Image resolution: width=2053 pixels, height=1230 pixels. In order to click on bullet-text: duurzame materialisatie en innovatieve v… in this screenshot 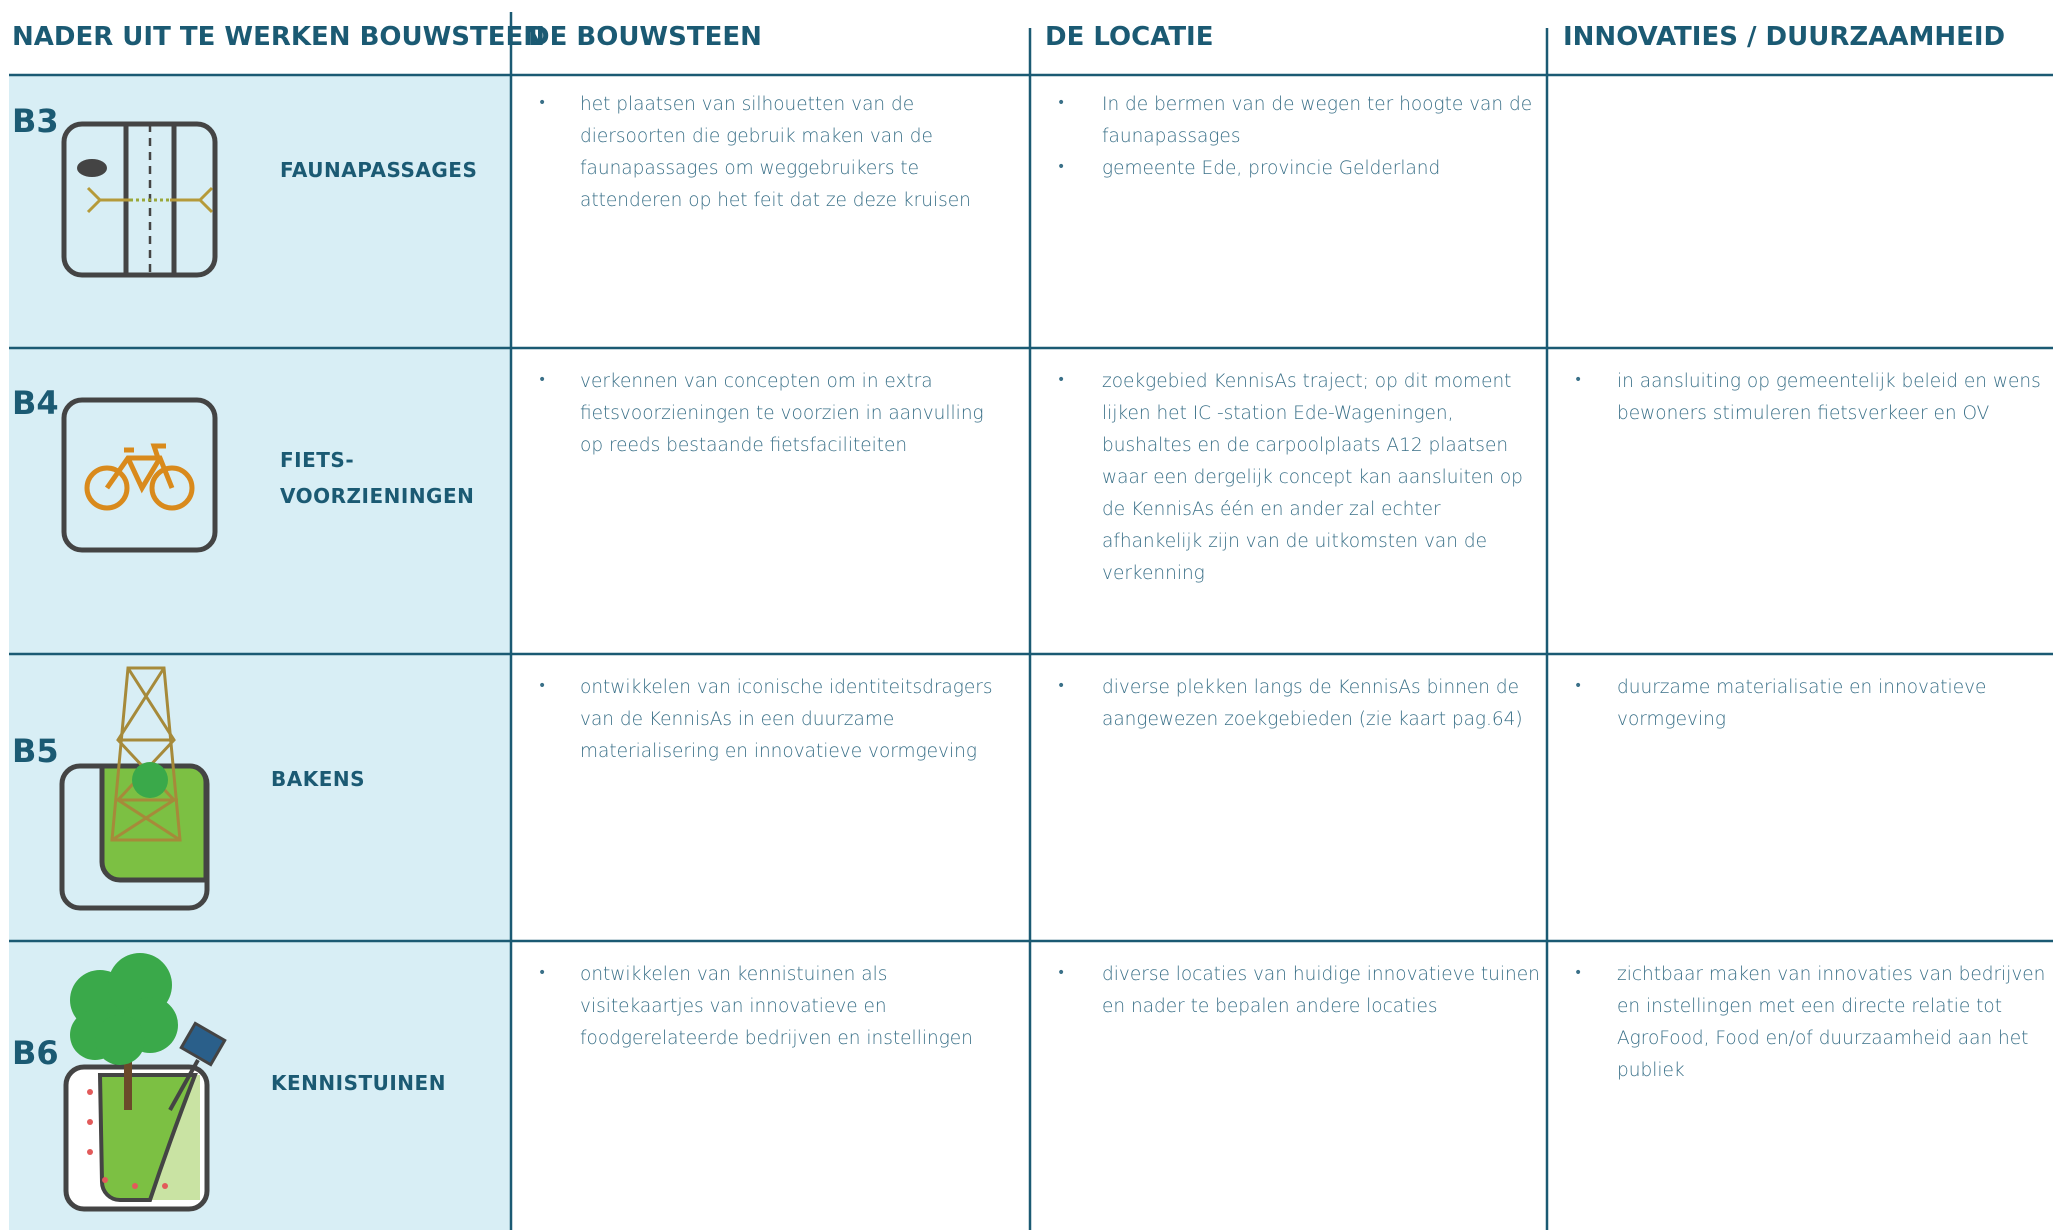, I will do `click(1802, 703)`.